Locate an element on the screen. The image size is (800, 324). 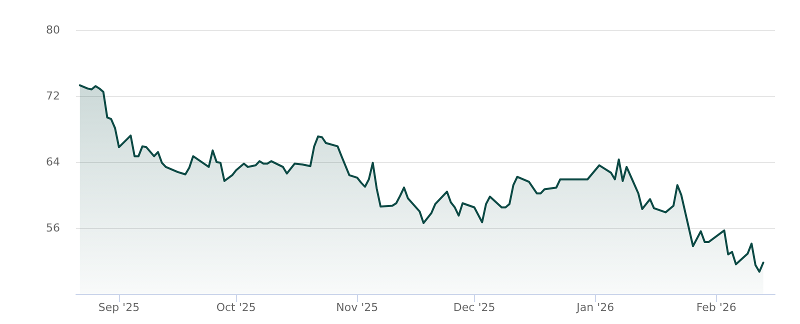
y-tick-label: 56 is located at coordinates (53, 228).